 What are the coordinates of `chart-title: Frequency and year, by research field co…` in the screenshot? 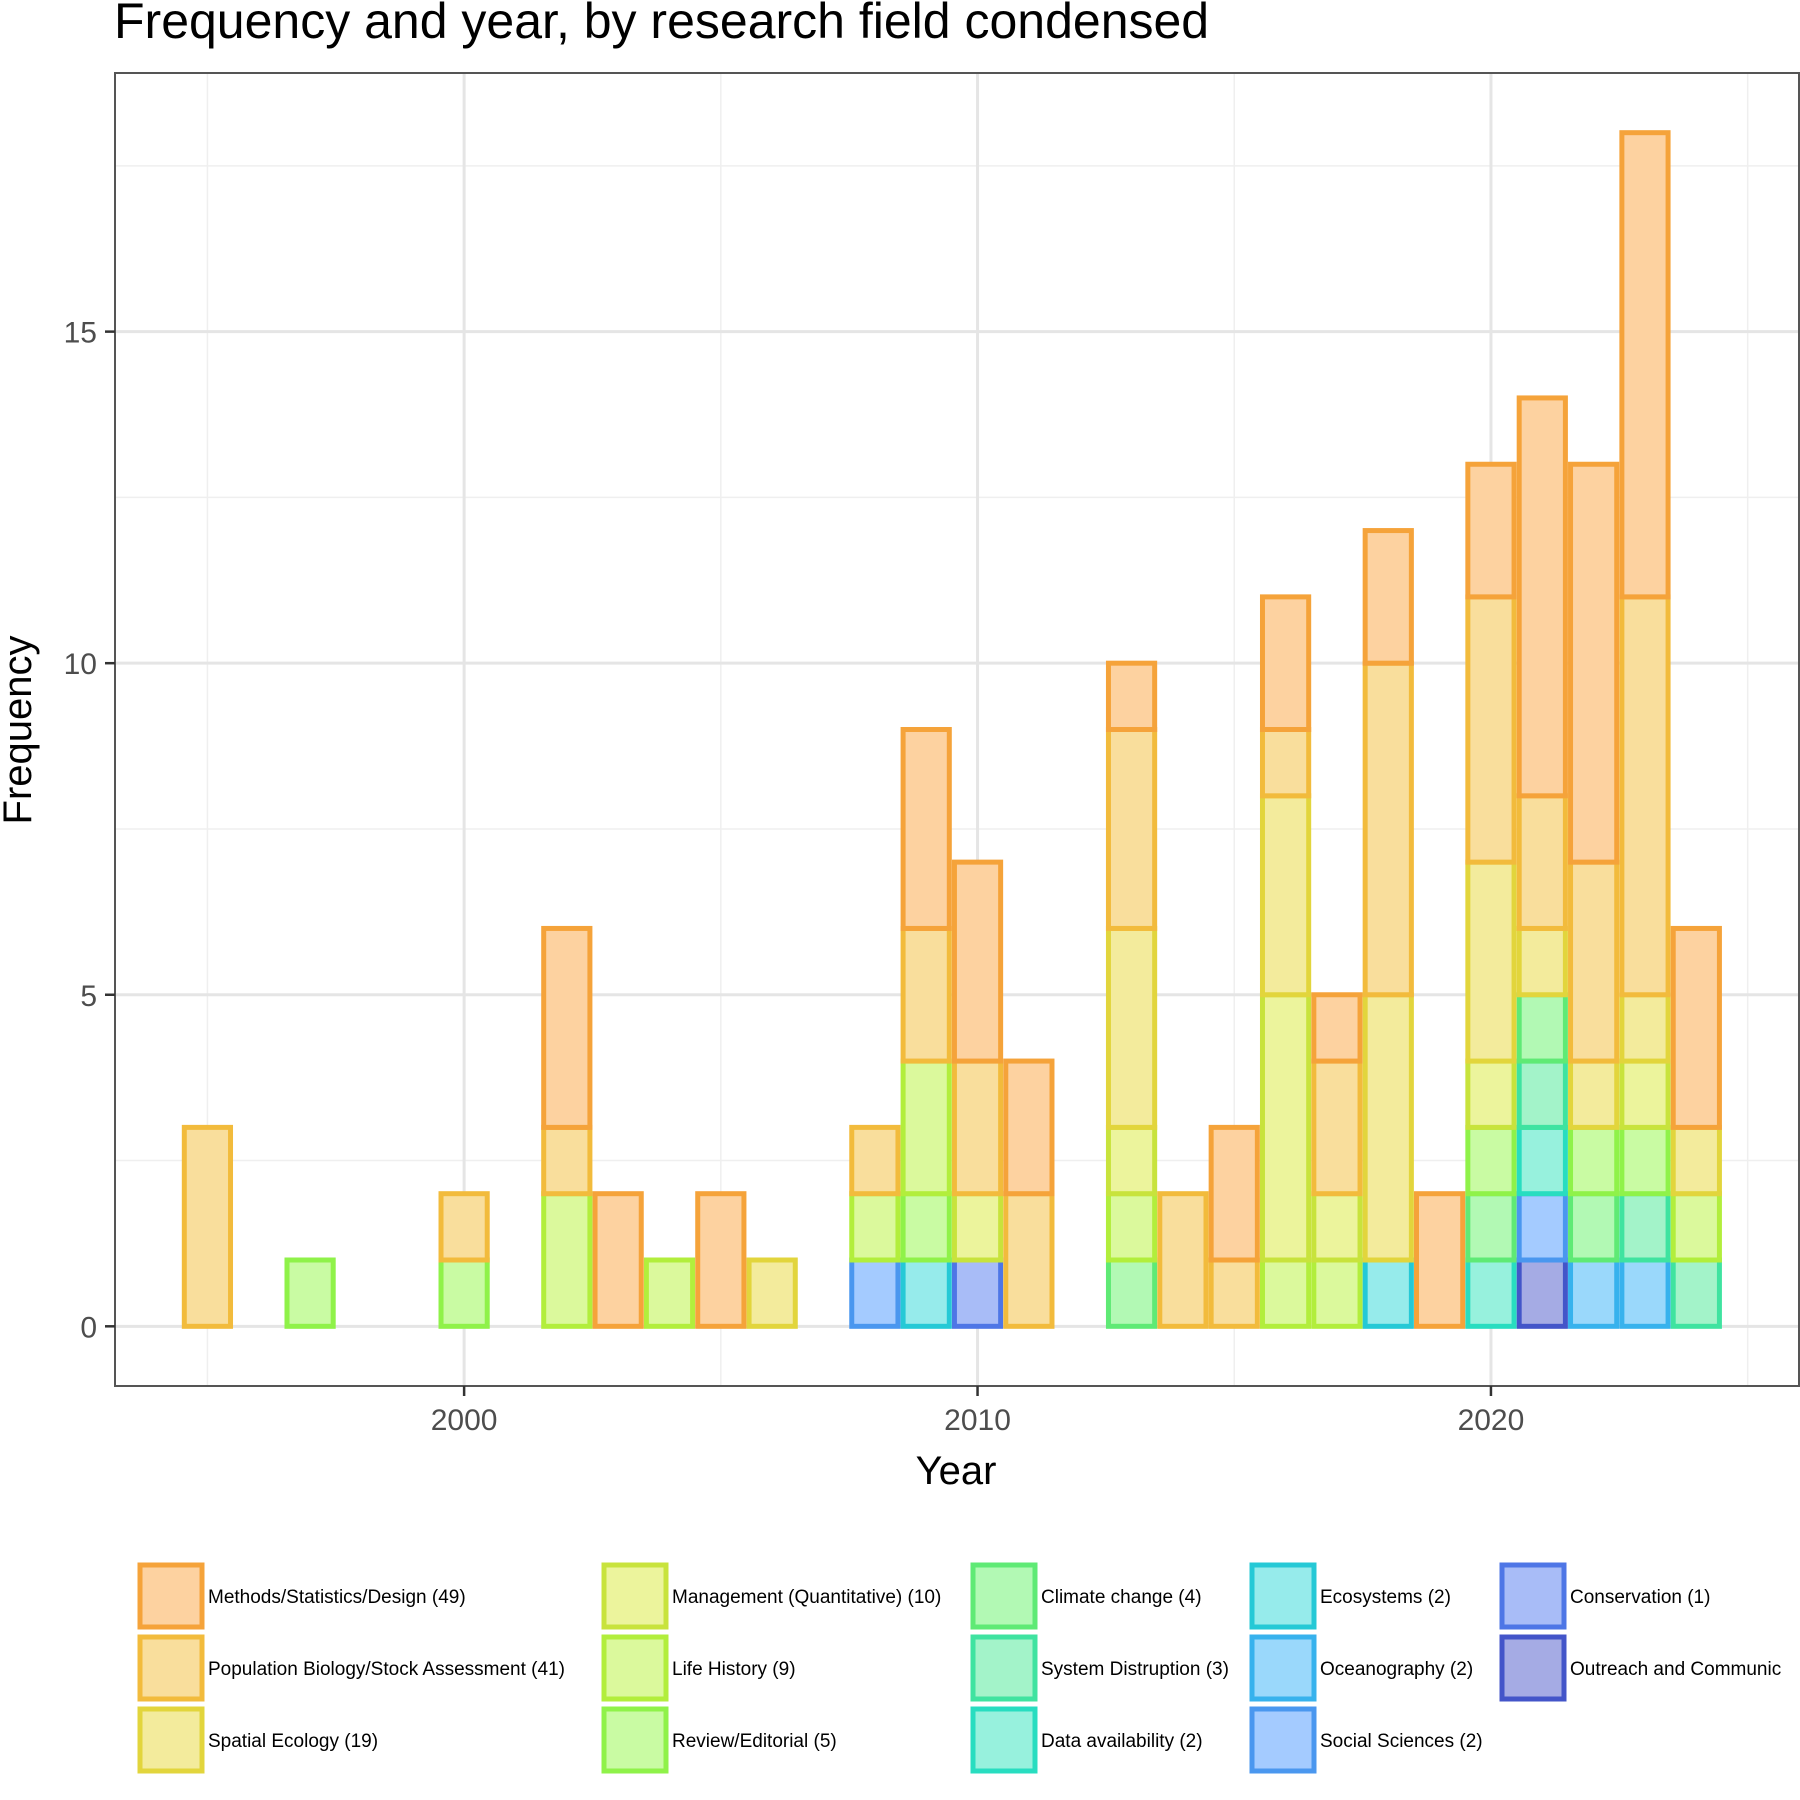 It's located at (661, 24).